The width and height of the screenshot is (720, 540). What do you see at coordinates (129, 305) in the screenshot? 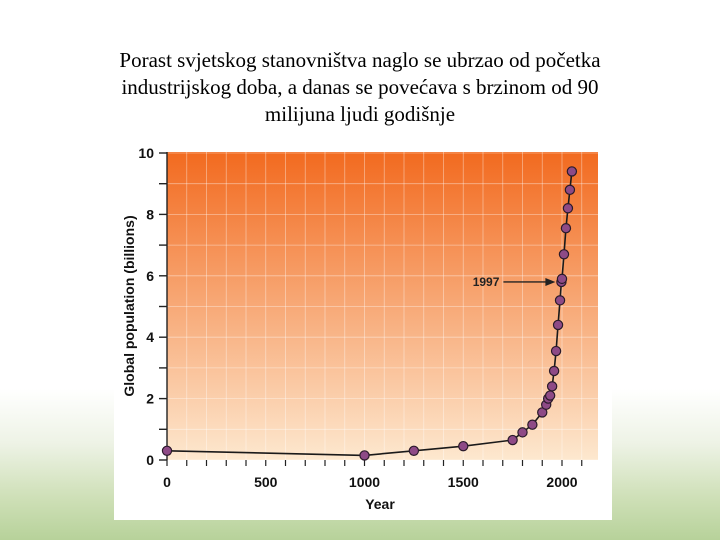
I see `y-axis-title: Global population (billions)` at bounding box center [129, 305].